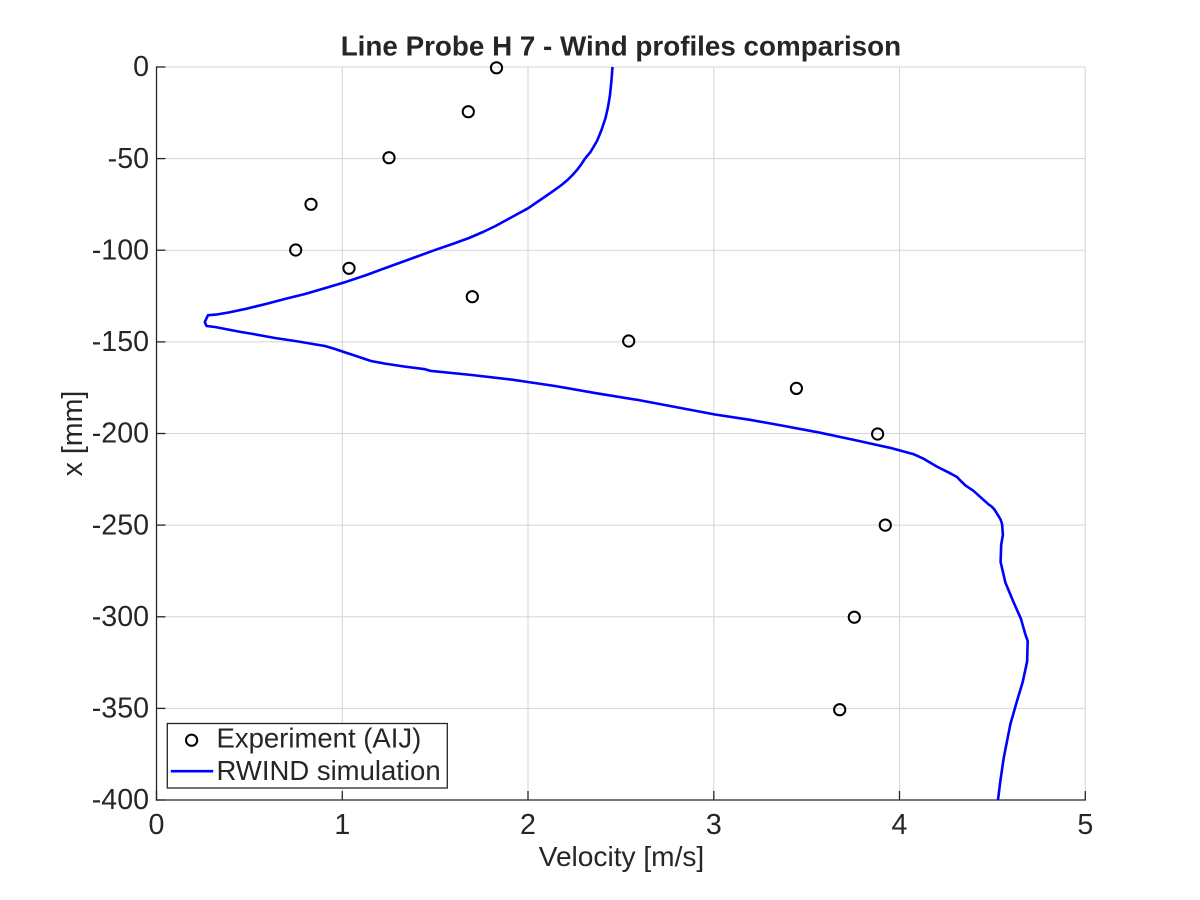 The height and width of the screenshot is (900, 1200). Describe the element at coordinates (329, 770) in the screenshot. I see `svg-text: RWIND simulation` at that location.